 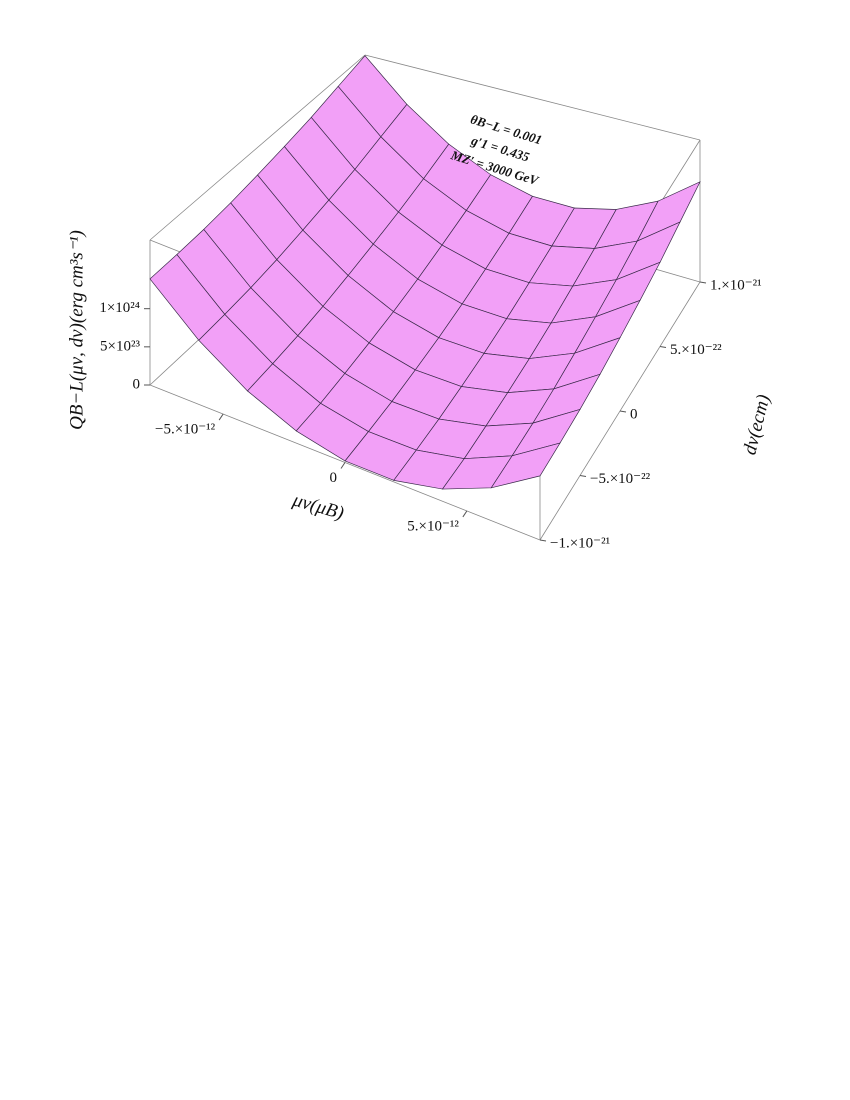 I want to click on x-tick-label: 5.×10⁻¹², so click(x=433, y=526).